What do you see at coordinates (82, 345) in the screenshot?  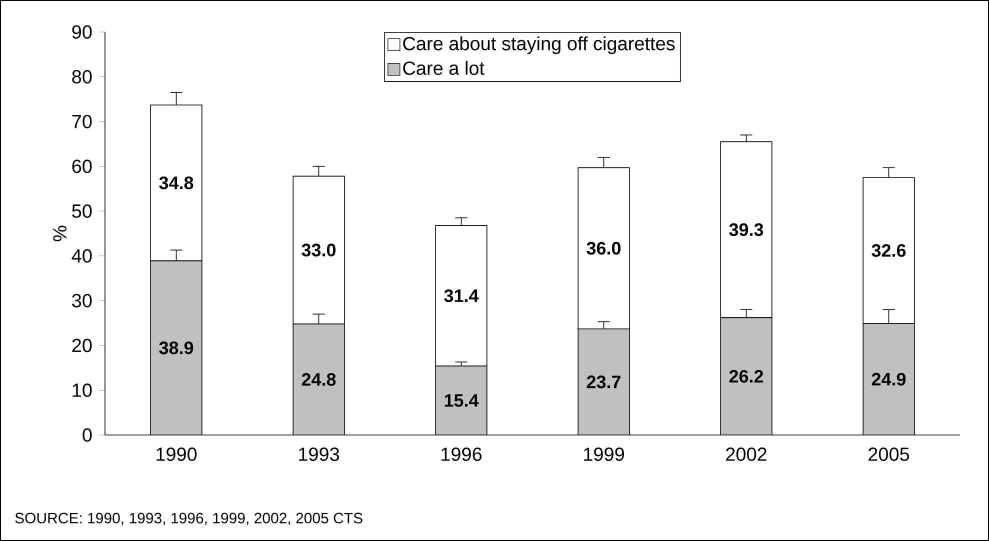 I see `y-tick-label: 20` at bounding box center [82, 345].